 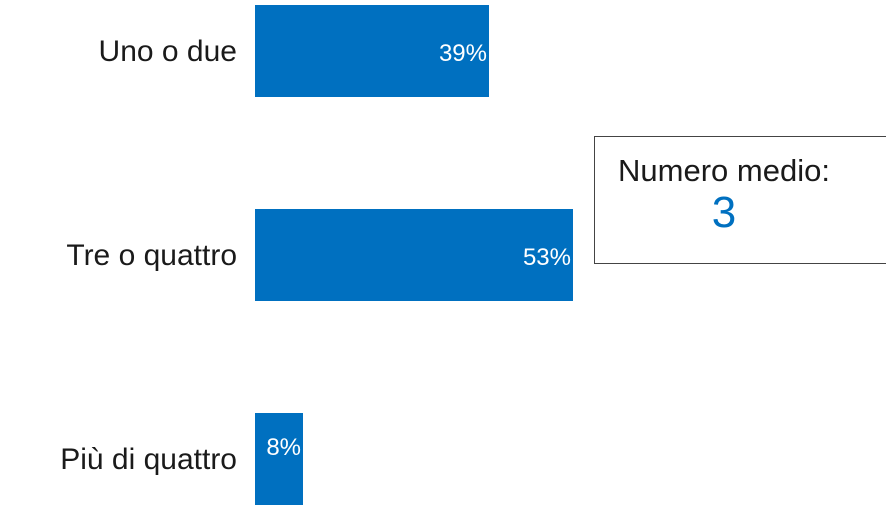 What do you see at coordinates (168, 51) in the screenshot?
I see `category-label-0: Uno o due` at bounding box center [168, 51].